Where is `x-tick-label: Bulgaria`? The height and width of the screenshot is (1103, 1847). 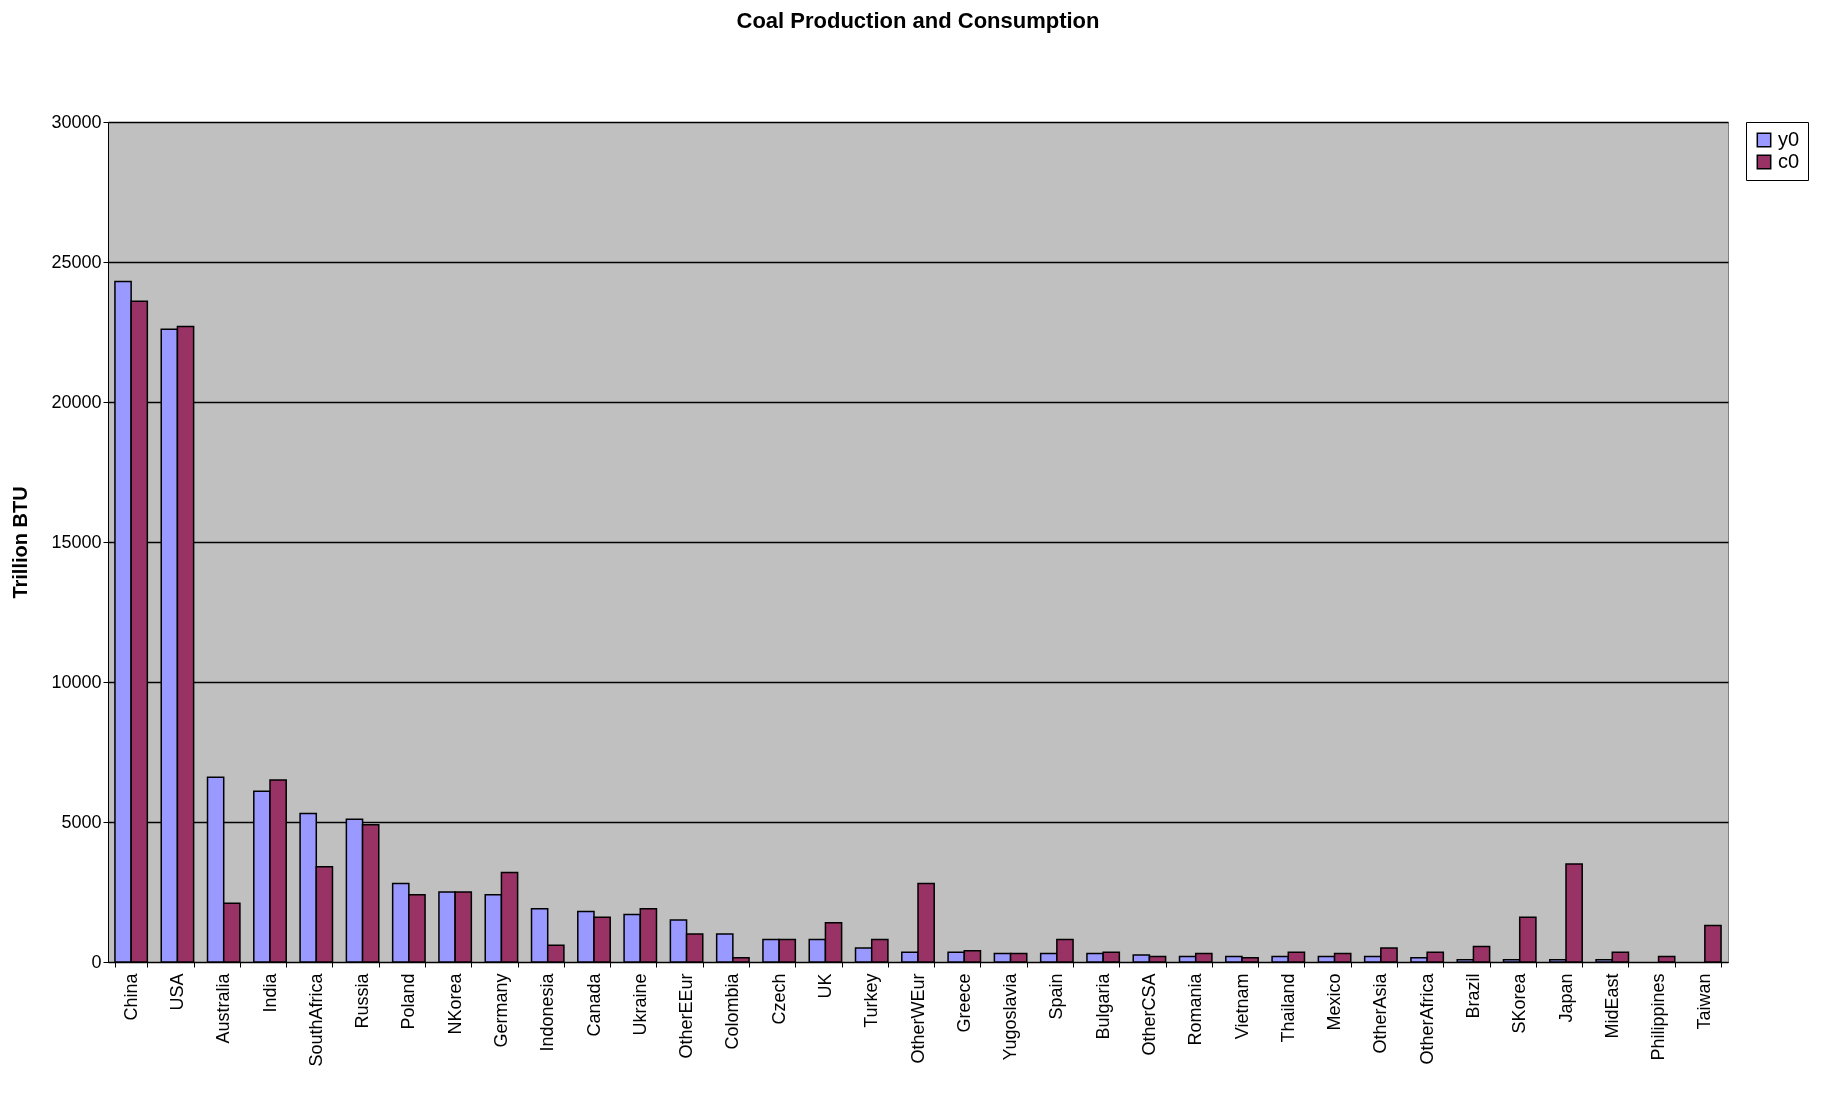 x-tick-label: Bulgaria is located at coordinates (1102, 1006).